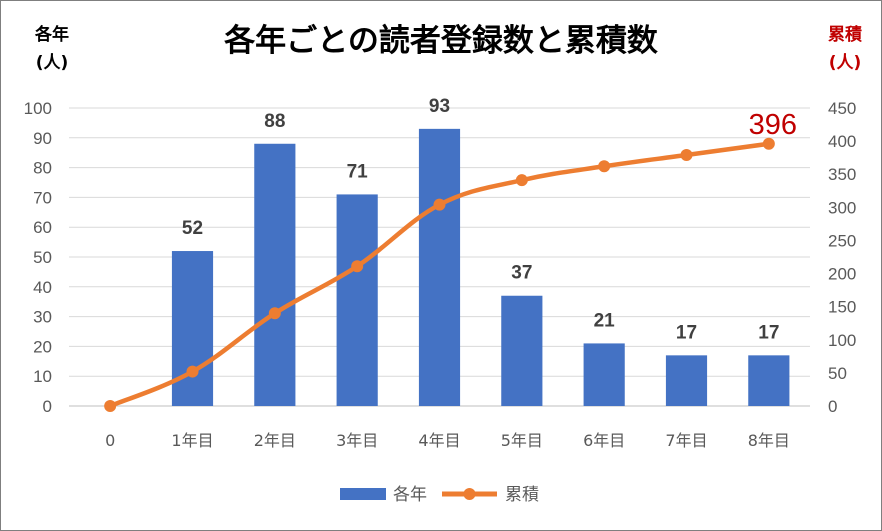  What do you see at coordinates (42, 257) in the screenshot?
I see `left-tick-label: 50` at bounding box center [42, 257].